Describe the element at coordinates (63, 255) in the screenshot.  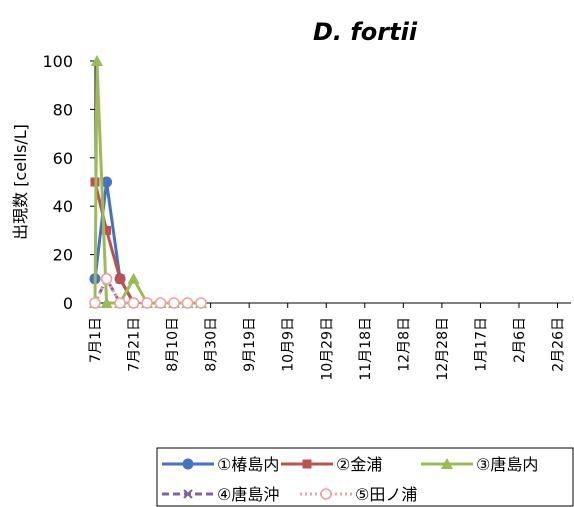
I see `y-tick-label: 20` at that location.